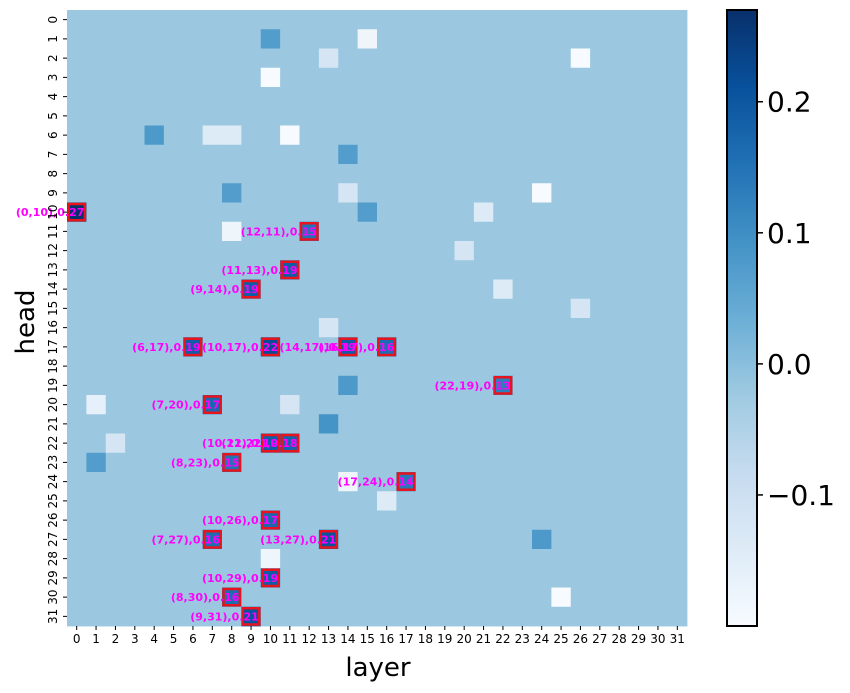  I want to click on colorbar-tick-label: 0.1, so click(789, 233).